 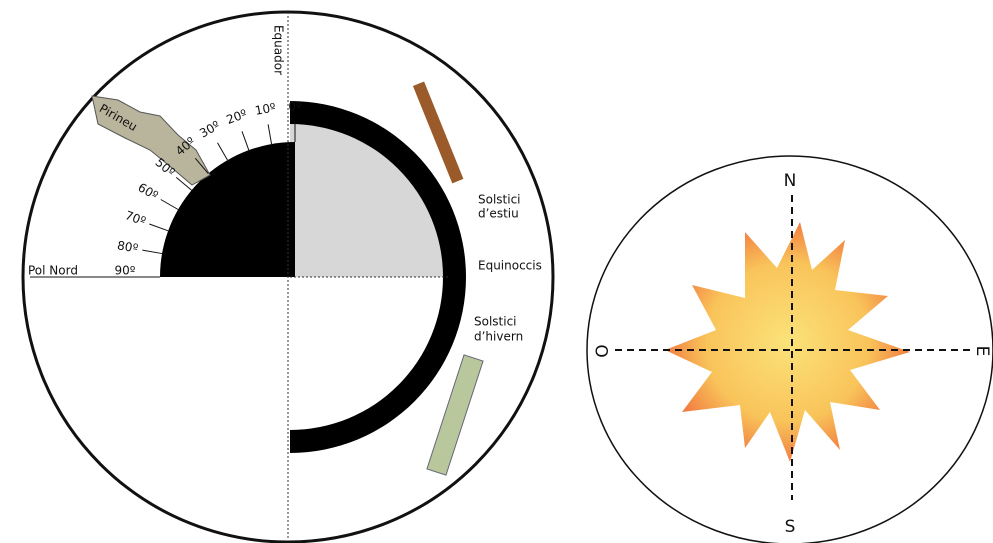 What do you see at coordinates (227, 209) in the screenshot?
I see `earth-quadrant` at bounding box center [227, 209].